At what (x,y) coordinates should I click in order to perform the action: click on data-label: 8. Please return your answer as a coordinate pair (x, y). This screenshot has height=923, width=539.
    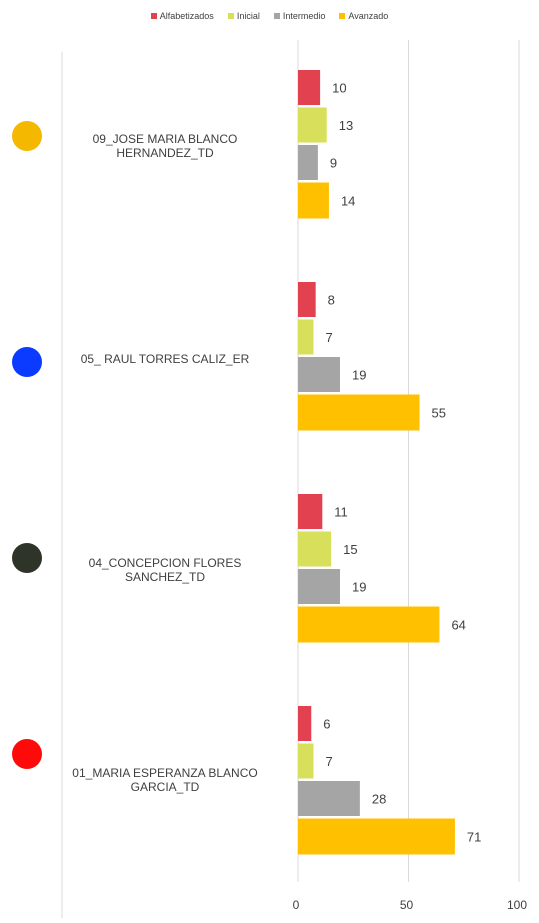
    Looking at the image, I should click on (331, 300).